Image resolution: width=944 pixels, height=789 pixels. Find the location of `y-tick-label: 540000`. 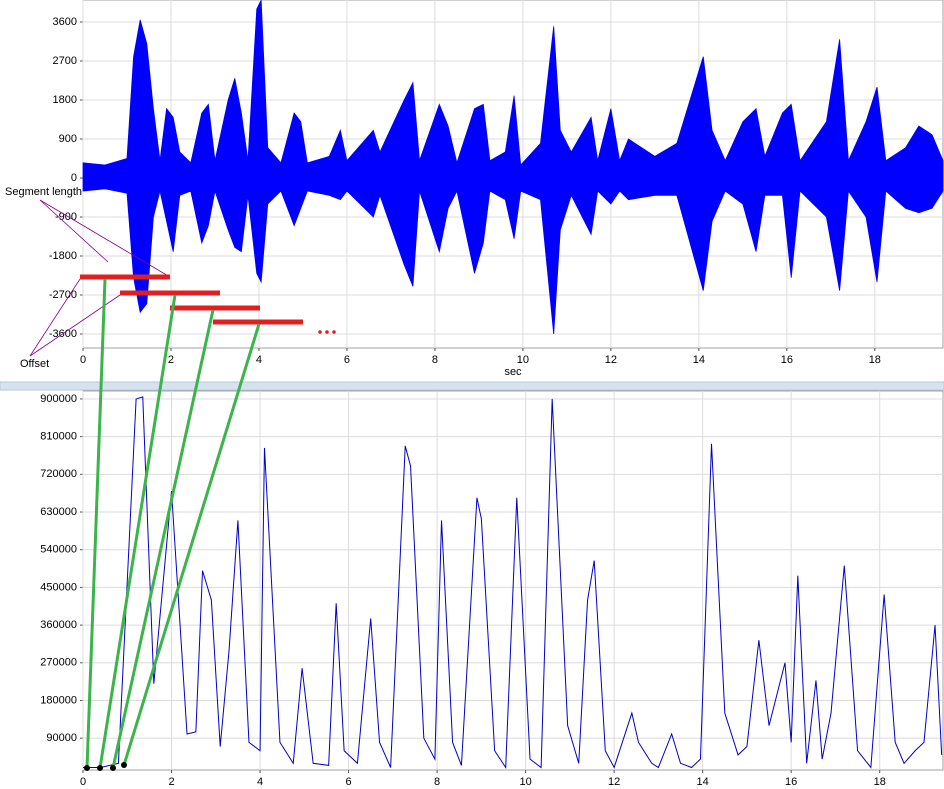

y-tick-label: 540000 is located at coordinates (58, 550).